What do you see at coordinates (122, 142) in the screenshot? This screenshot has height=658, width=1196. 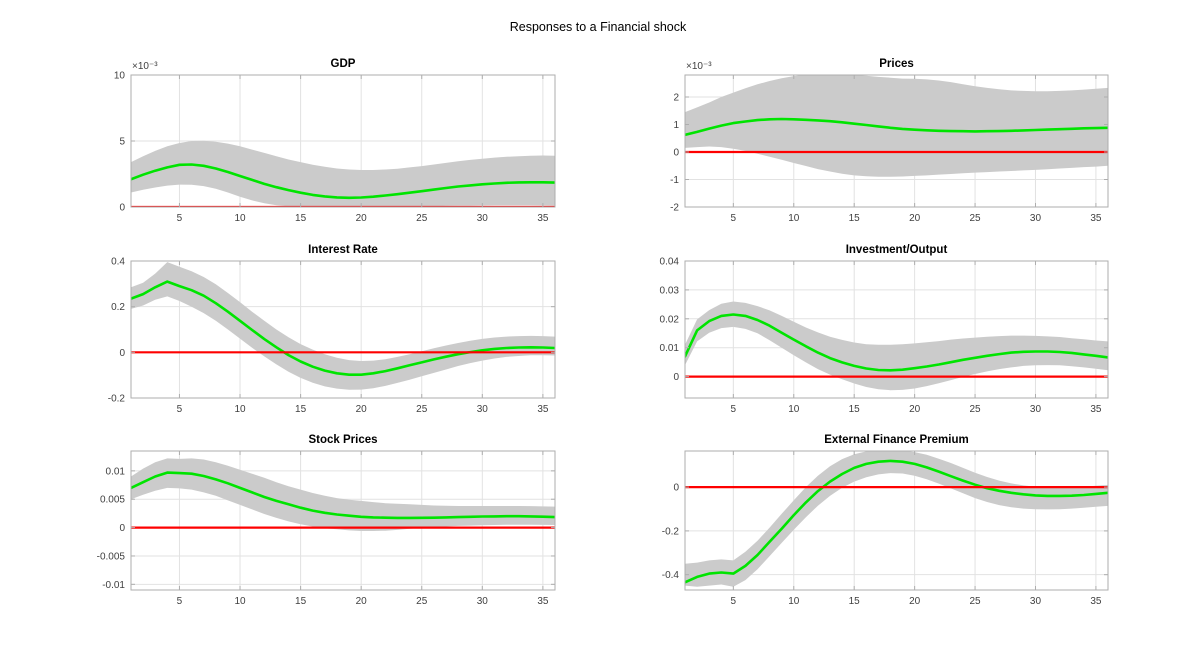 I see `y-tick-label: 5` at bounding box center [122, 142].